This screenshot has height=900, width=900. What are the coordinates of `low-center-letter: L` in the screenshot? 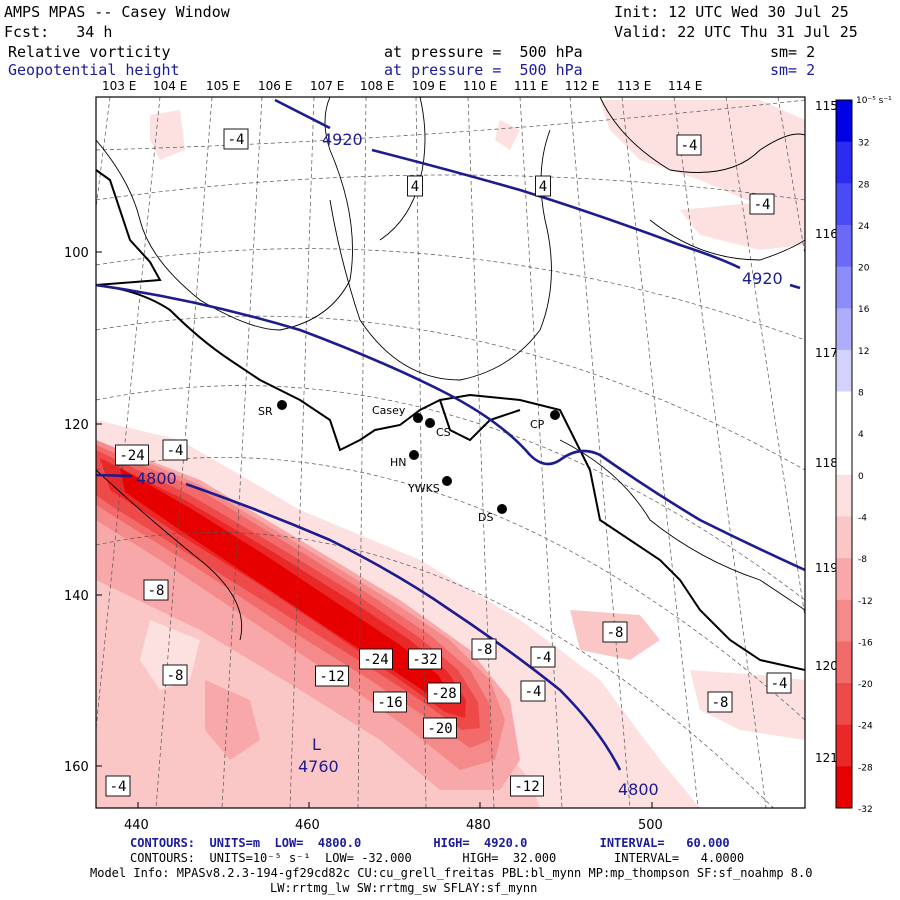 It's located at (316, 744).